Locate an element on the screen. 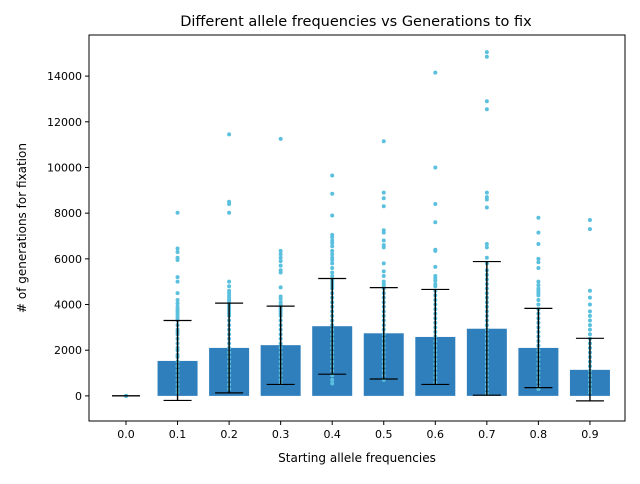  point-0.9-2 is located at coordinates (590, 291).